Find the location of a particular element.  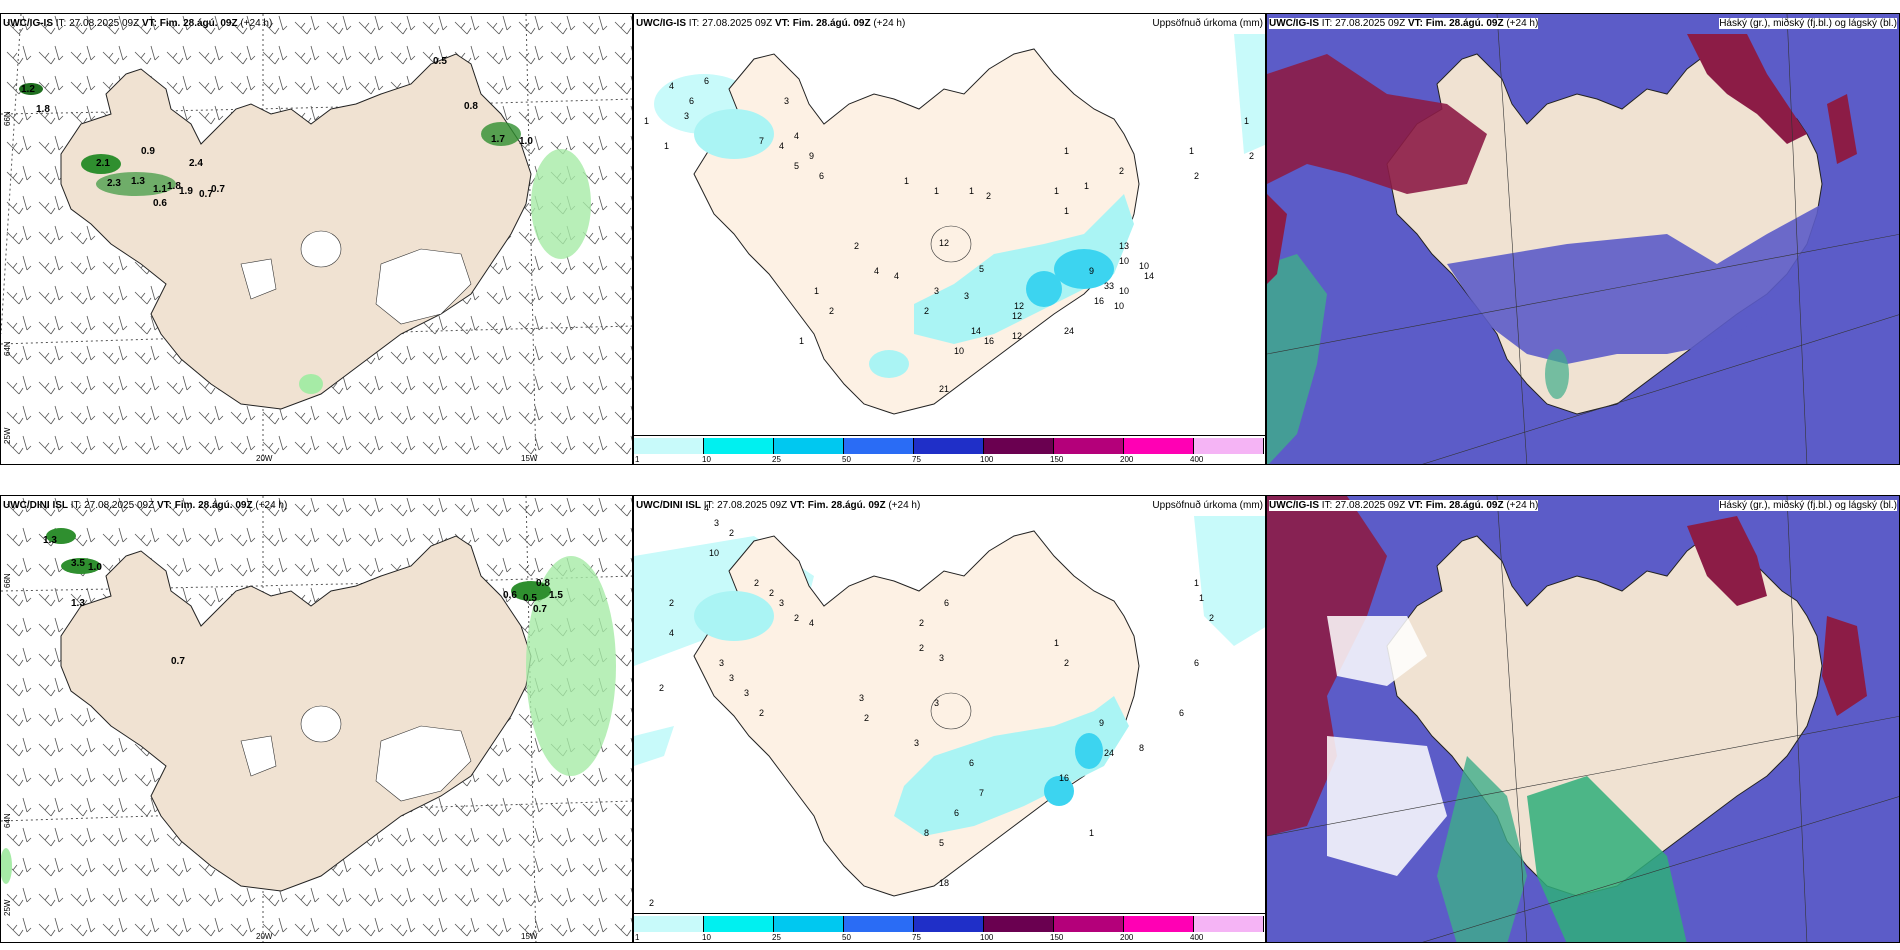

wind-label: 1.9 is located at coordinates (186, 191).